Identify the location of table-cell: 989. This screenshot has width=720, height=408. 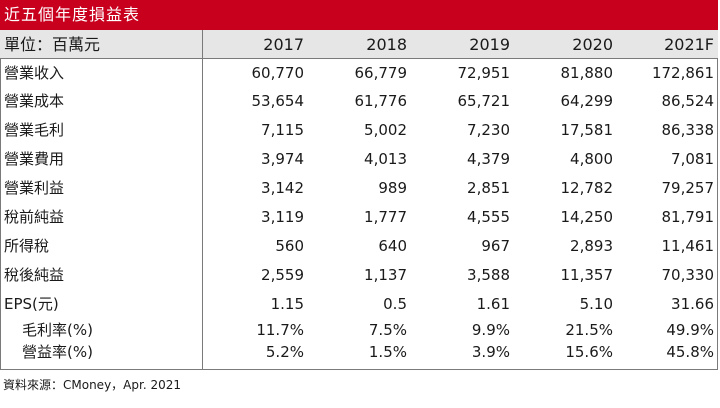
(392, 188).